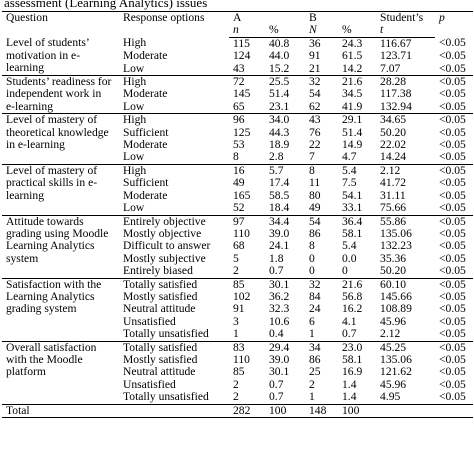  I want to click on cell-n: 96, so click(247, 120).